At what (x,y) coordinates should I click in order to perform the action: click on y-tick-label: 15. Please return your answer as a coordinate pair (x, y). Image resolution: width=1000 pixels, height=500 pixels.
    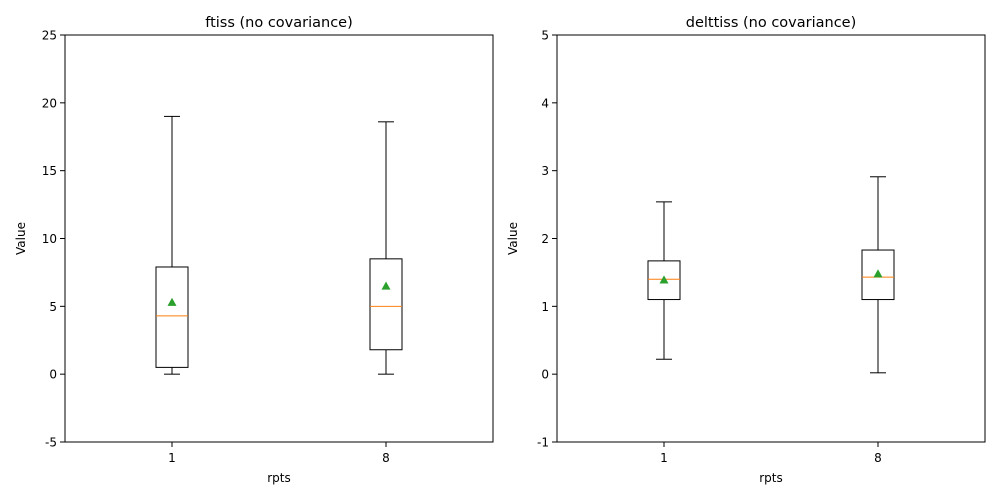
    Looking at the image, I should click on (49, 171).